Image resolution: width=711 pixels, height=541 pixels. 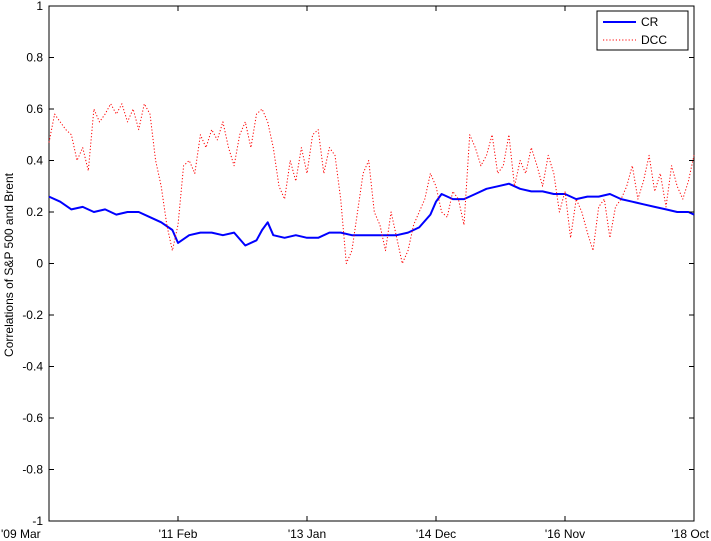 What do you see at coordinates (32, 315) in the screenshot?
I see `y-tick-label: -0.2` at bounding box center [32, 315].